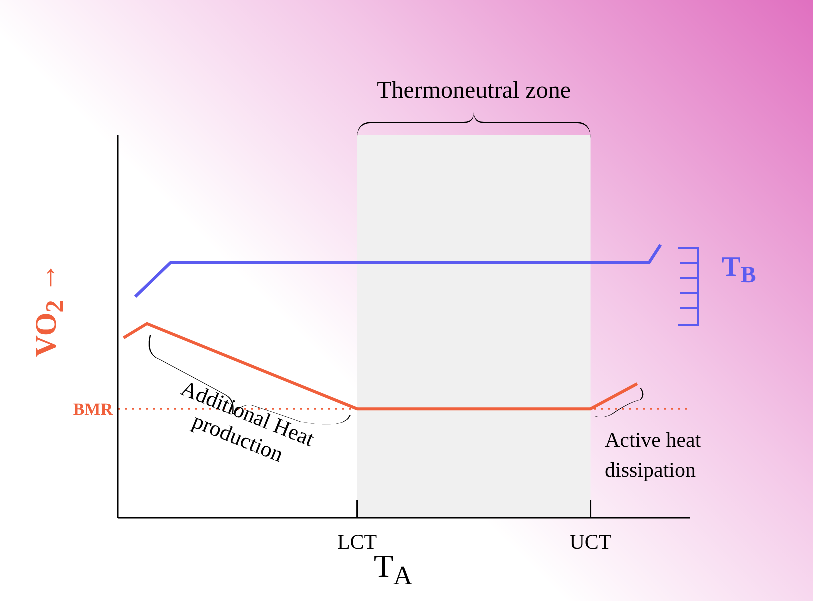 The image size is (813, 601). I want to click on annotation: Active heat dissipation, so click(653, 455).